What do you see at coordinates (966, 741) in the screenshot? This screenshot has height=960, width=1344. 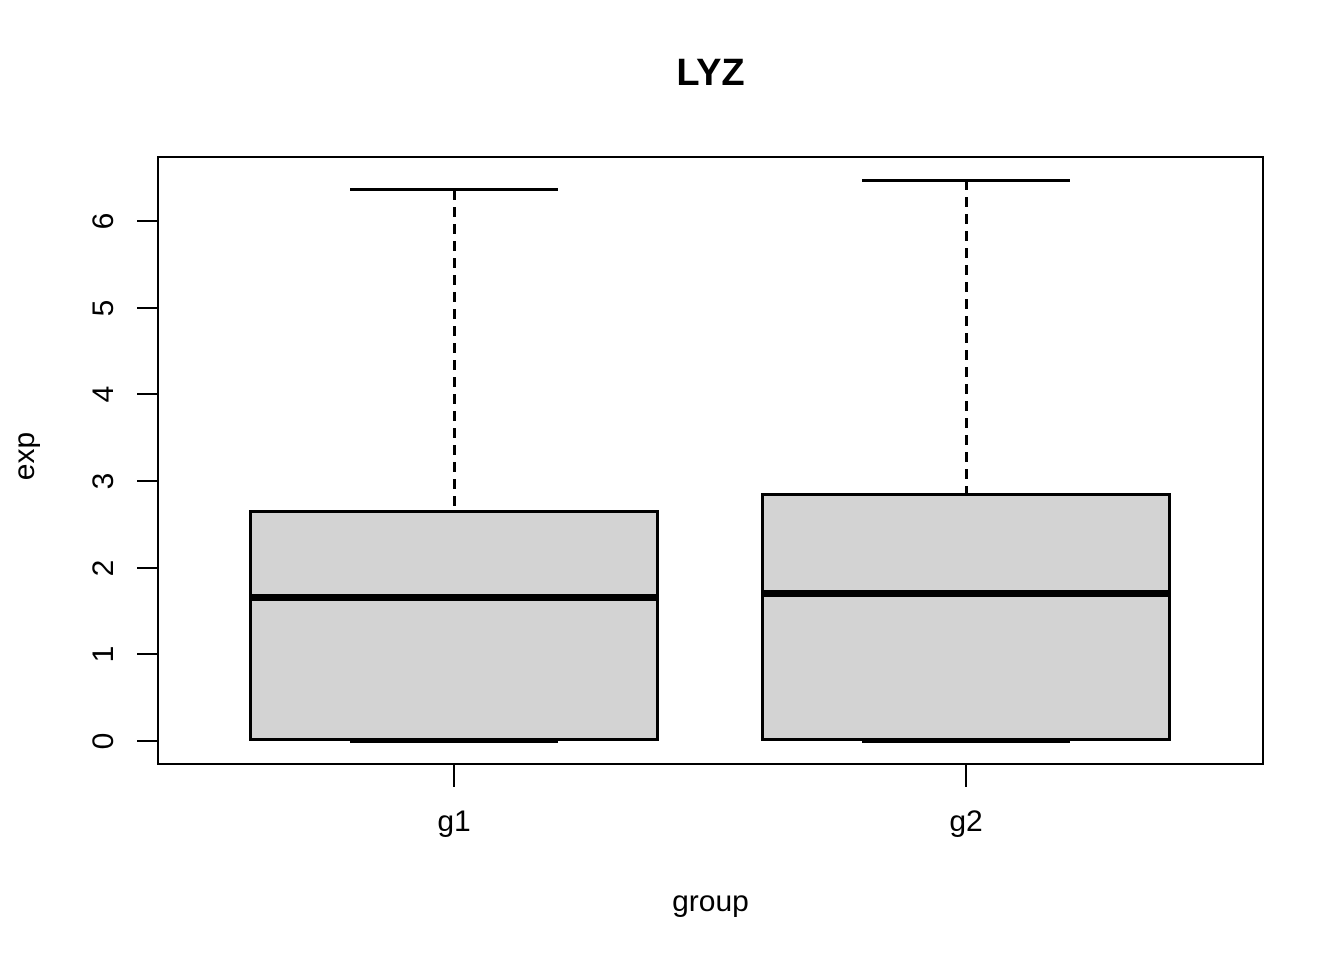 I see `whisker-cap-low-g2` at bounding box center [966, 741].